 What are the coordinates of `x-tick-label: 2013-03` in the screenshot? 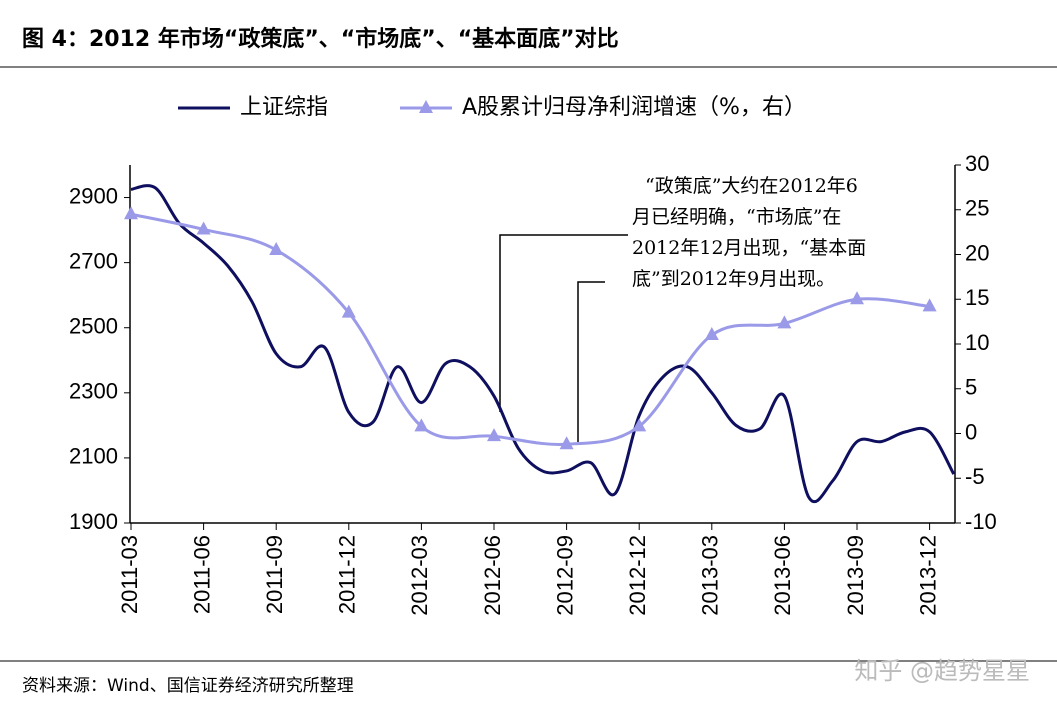 It's located at (710, 575).